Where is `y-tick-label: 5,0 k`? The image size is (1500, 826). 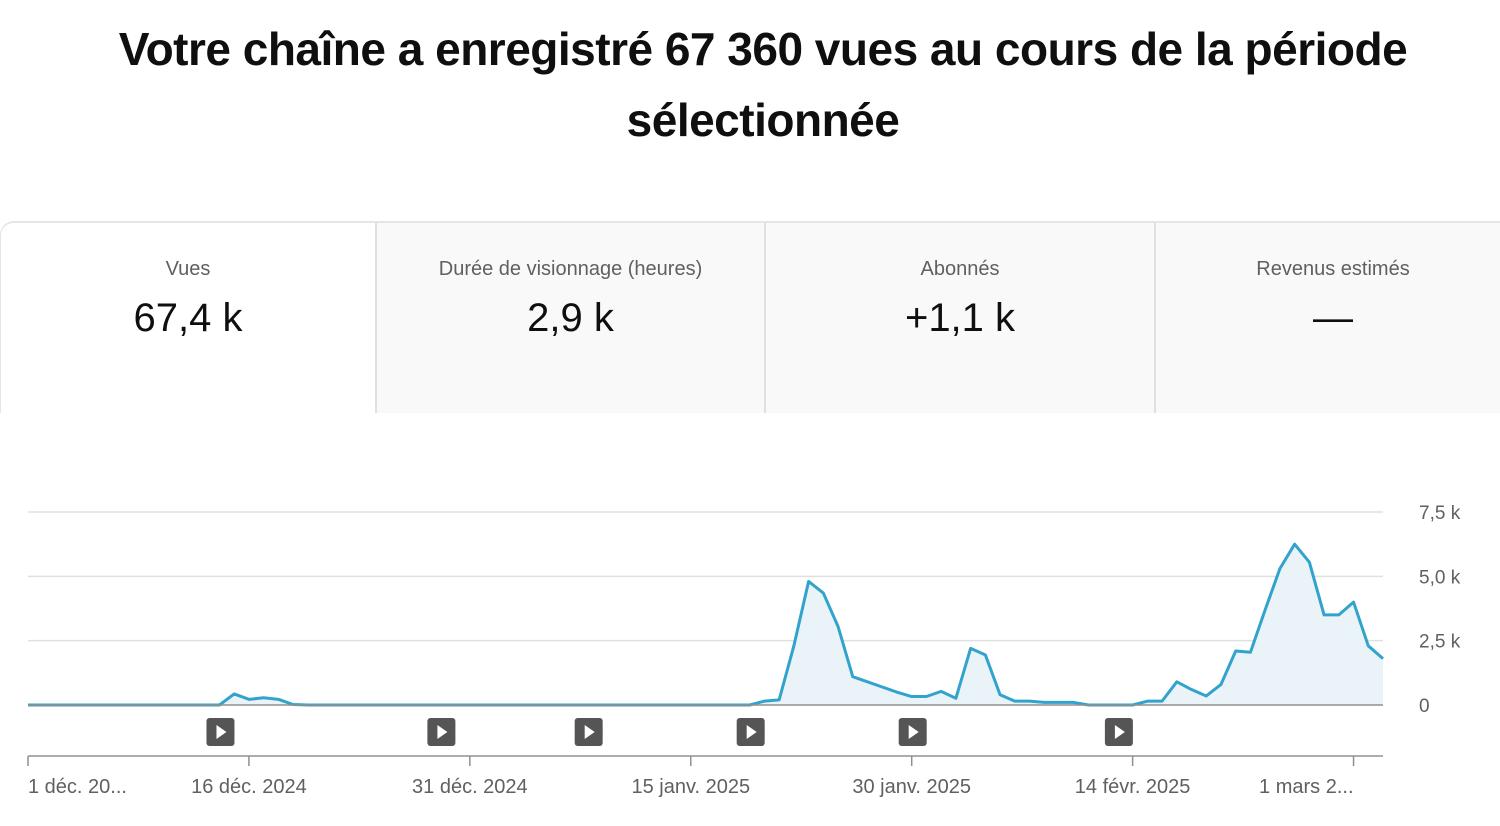
y-tick-label: 5,0 k is located at coordinates (1440, 577).